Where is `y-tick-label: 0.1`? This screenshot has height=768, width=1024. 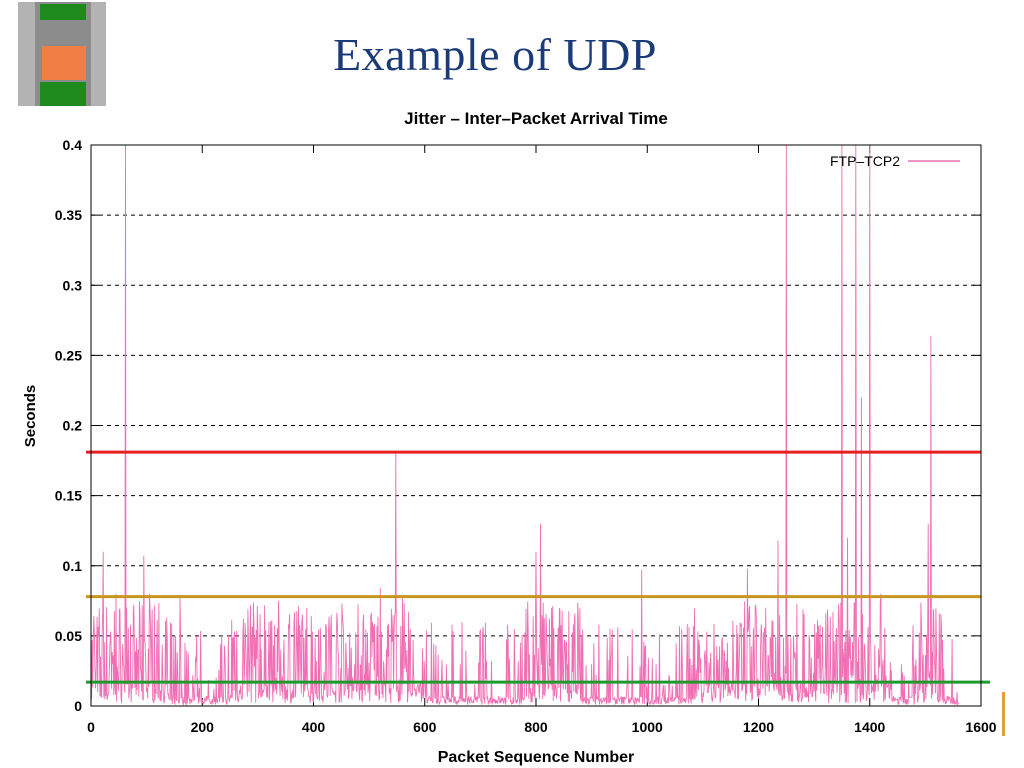
y-tick-label: 0.1 is located at coordinates (73, 566).